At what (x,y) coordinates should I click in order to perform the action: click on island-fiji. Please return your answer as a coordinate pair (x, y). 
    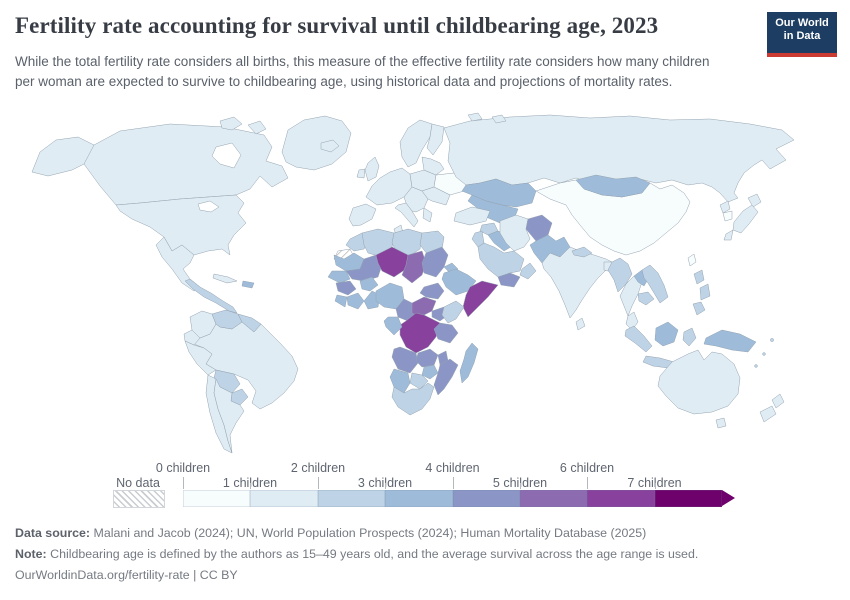
    Looking at the image, I should click on (772, 340).